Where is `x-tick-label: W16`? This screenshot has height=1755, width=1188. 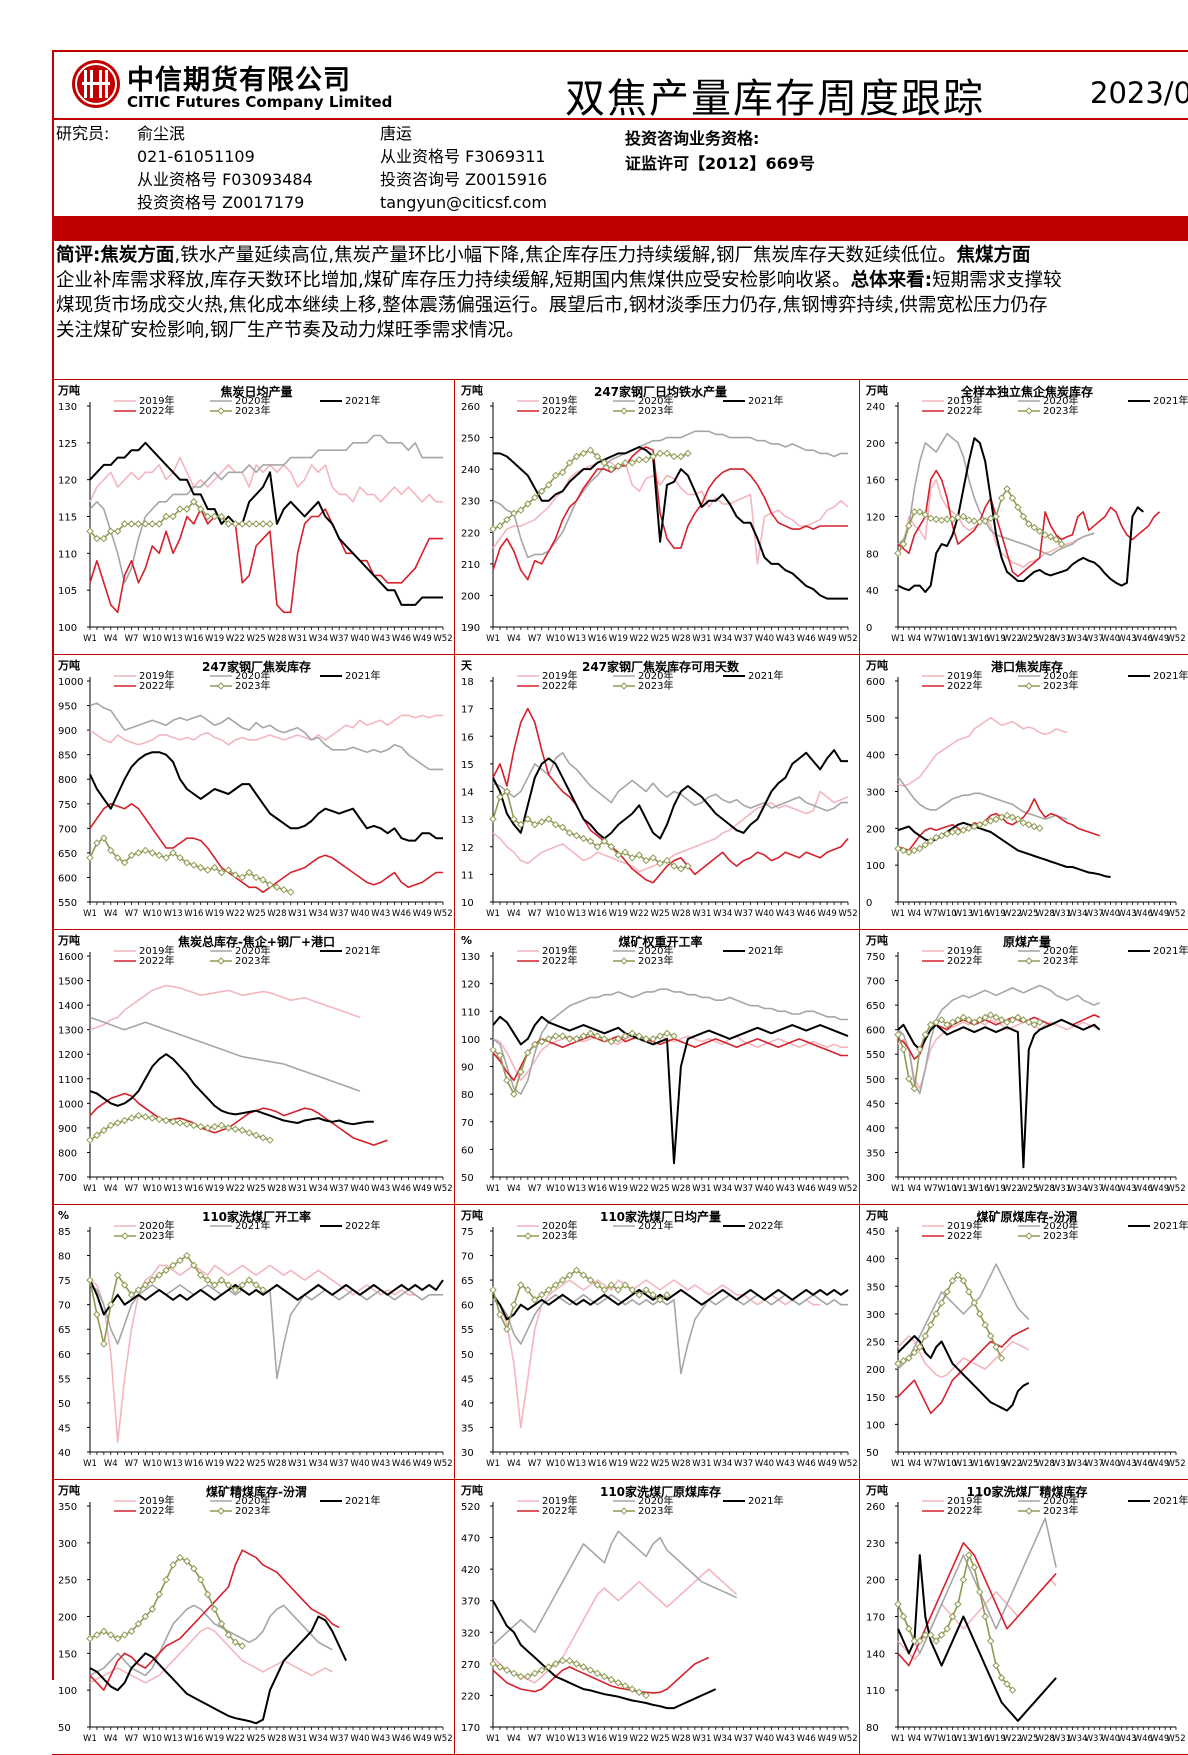 x-tick-label: W16 is located at coordinates (193, 1464).